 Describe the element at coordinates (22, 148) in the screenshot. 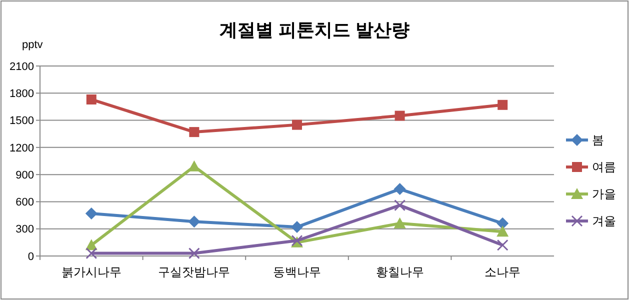

I see `y-tick-label: 1200` at that location.